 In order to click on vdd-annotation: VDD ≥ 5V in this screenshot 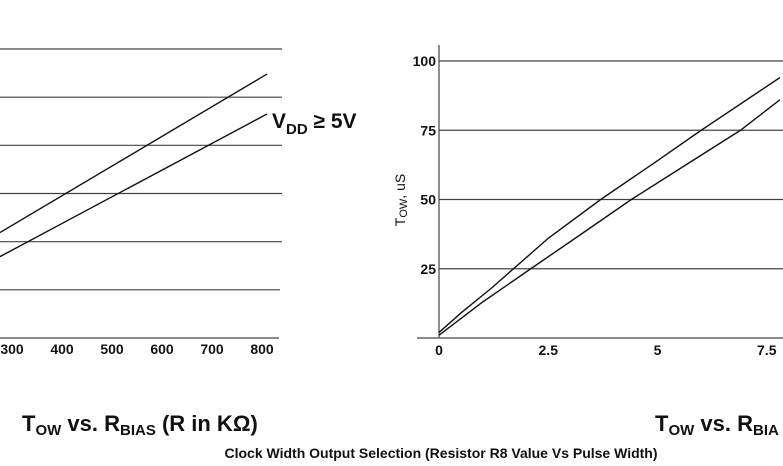, I will do `click(314, 124)`.